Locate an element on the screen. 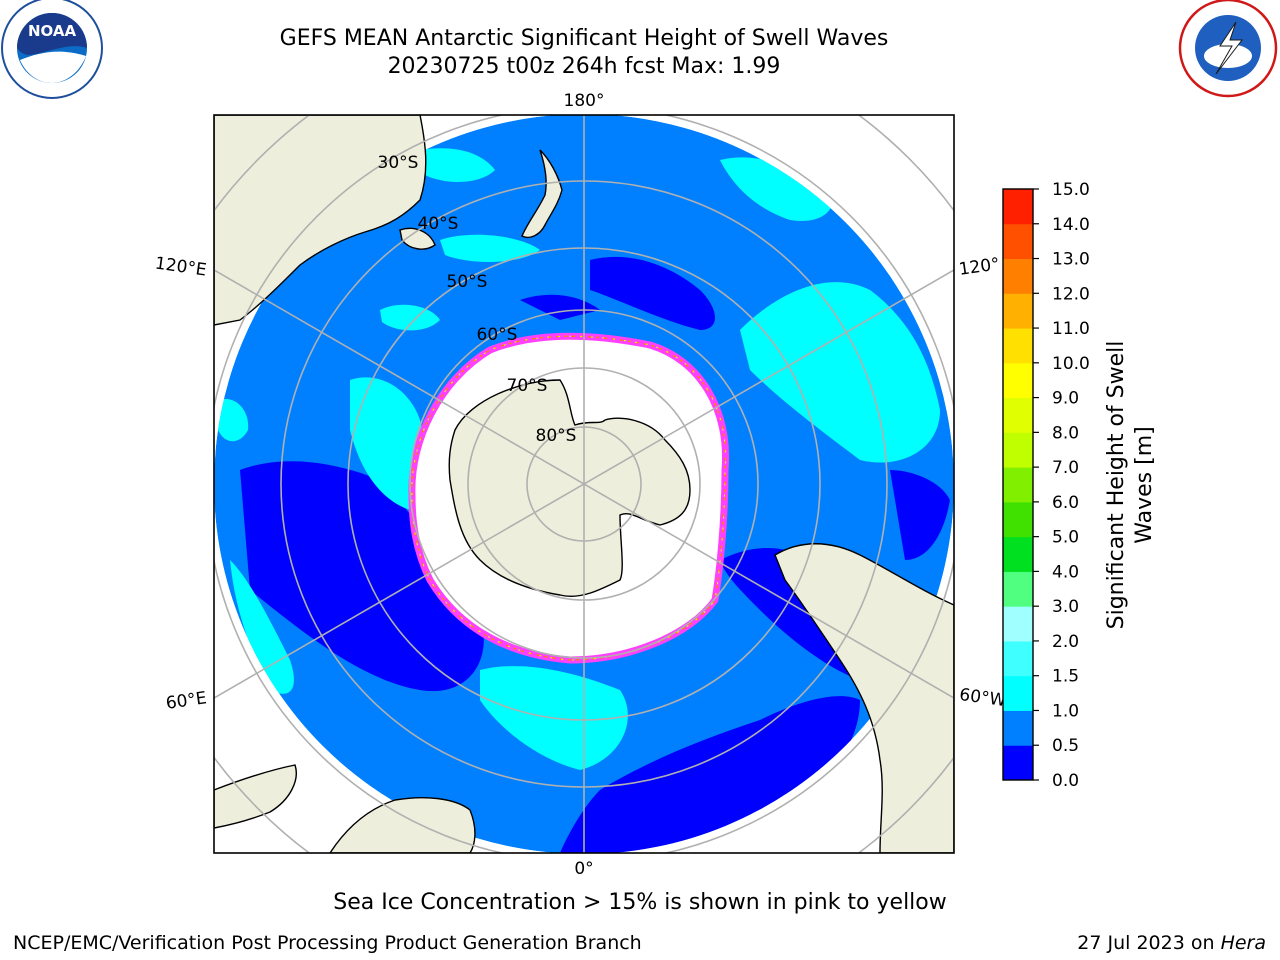 This screenshot has width=1280, height=960. lat-label-80s: 80°S is located at coordinates (556, 436).